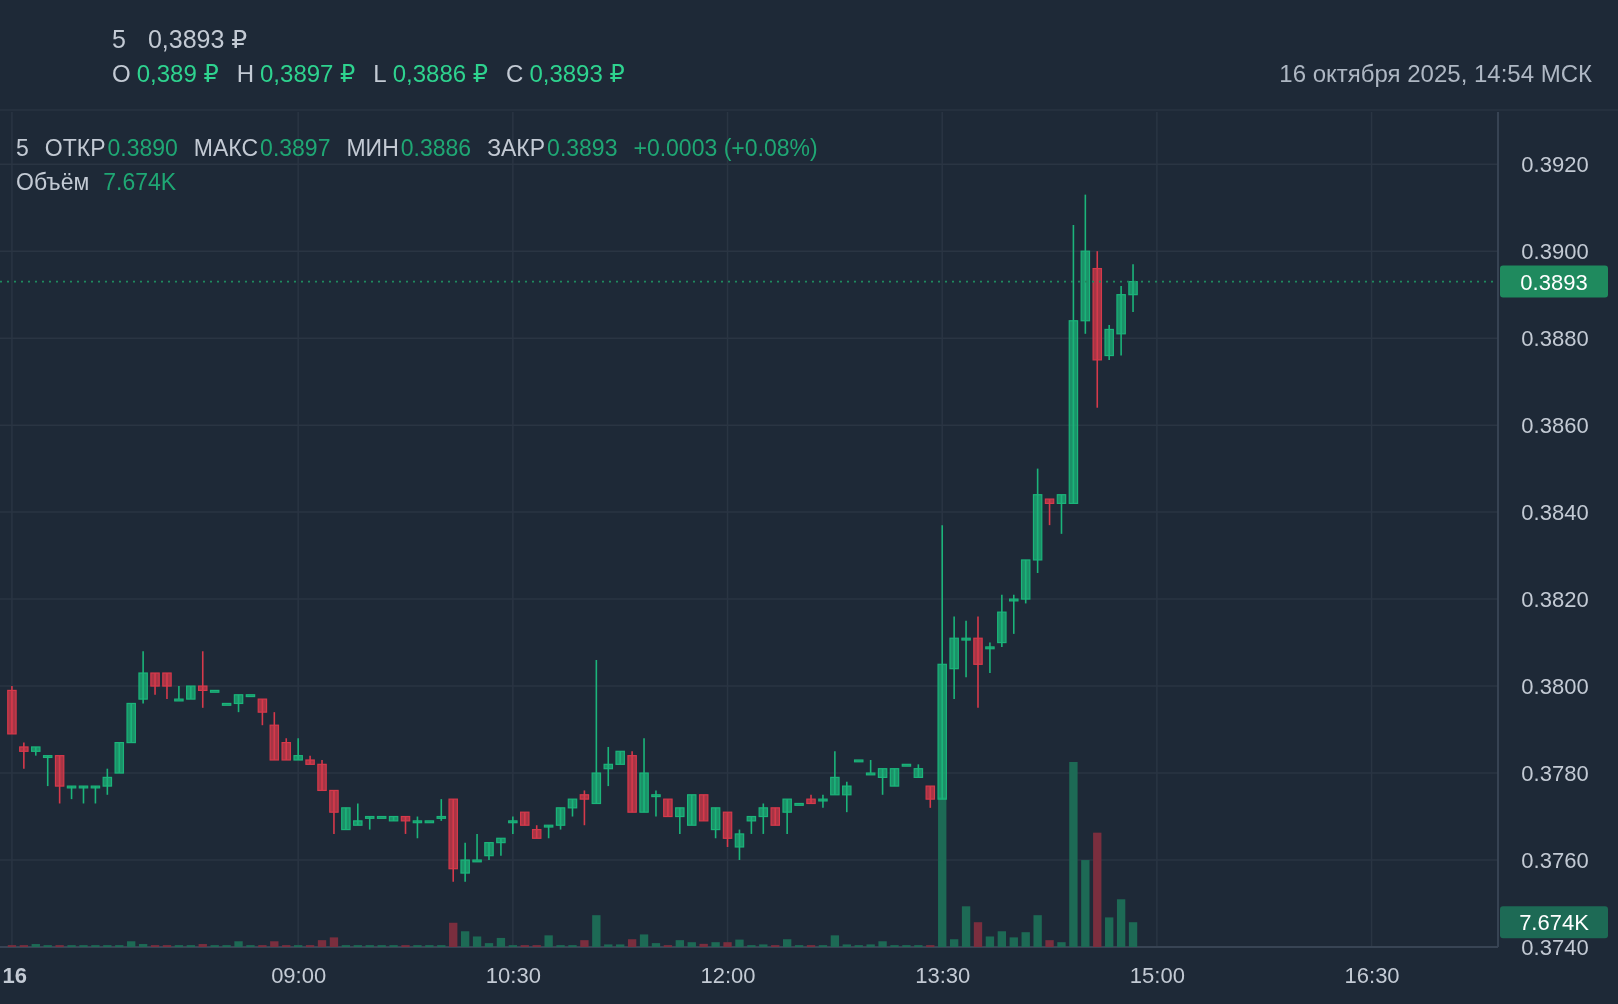 The height and width of the screenshot is (1004, 1618). Describe the element at coordinates (725, 148) in the screenshot. I see `annotation: +0.0003 (+0.08%)` at that location.